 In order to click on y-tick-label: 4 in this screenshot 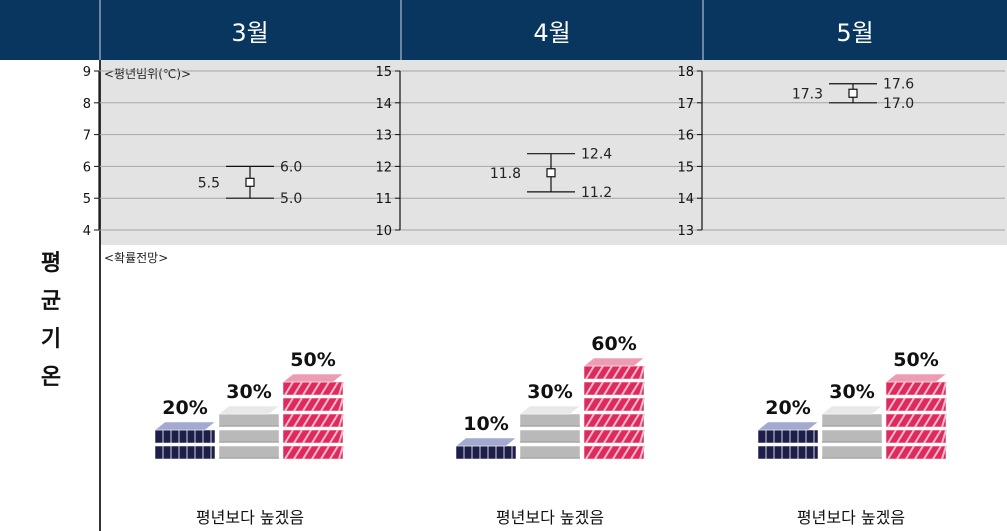, I will do `click(87, 231)`.